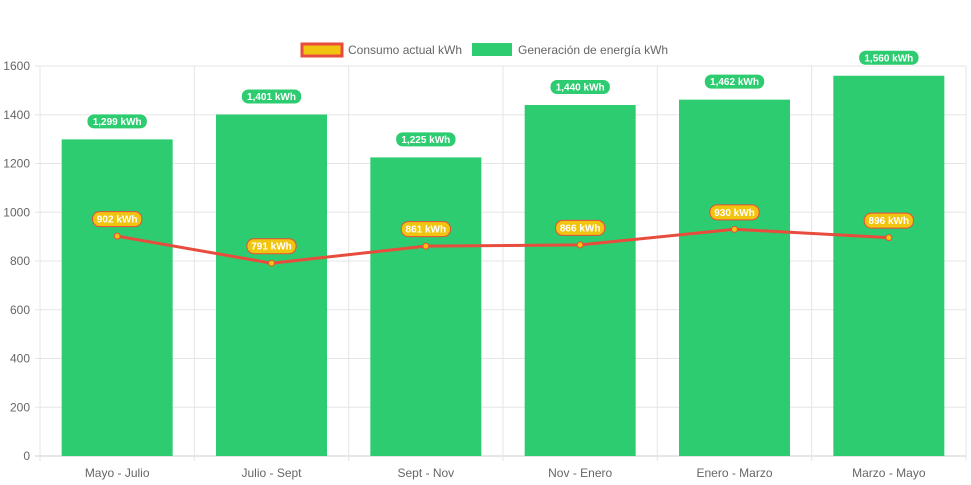  Describe the element at coordinates (16, 164) in the screenshot. I see `y-tick-label: 1200` at that location.